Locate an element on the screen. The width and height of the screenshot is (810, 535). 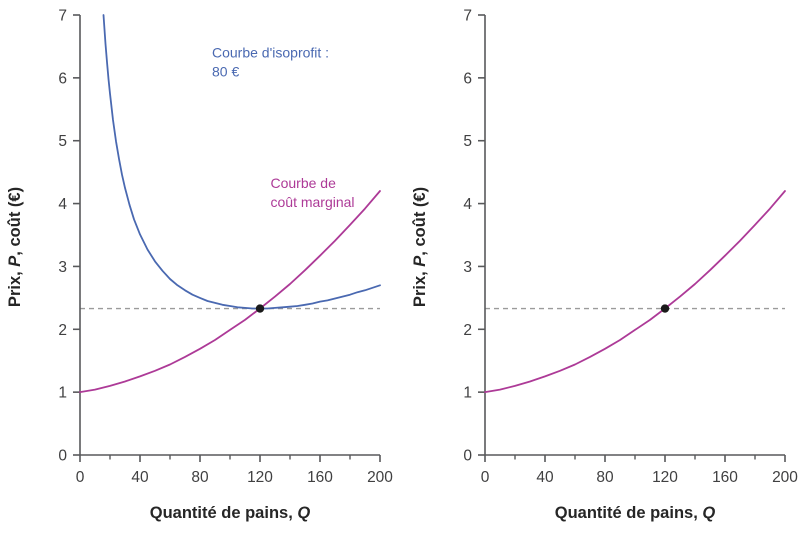
curve-annotation: Courbe de is located at coordinates (304, 183).